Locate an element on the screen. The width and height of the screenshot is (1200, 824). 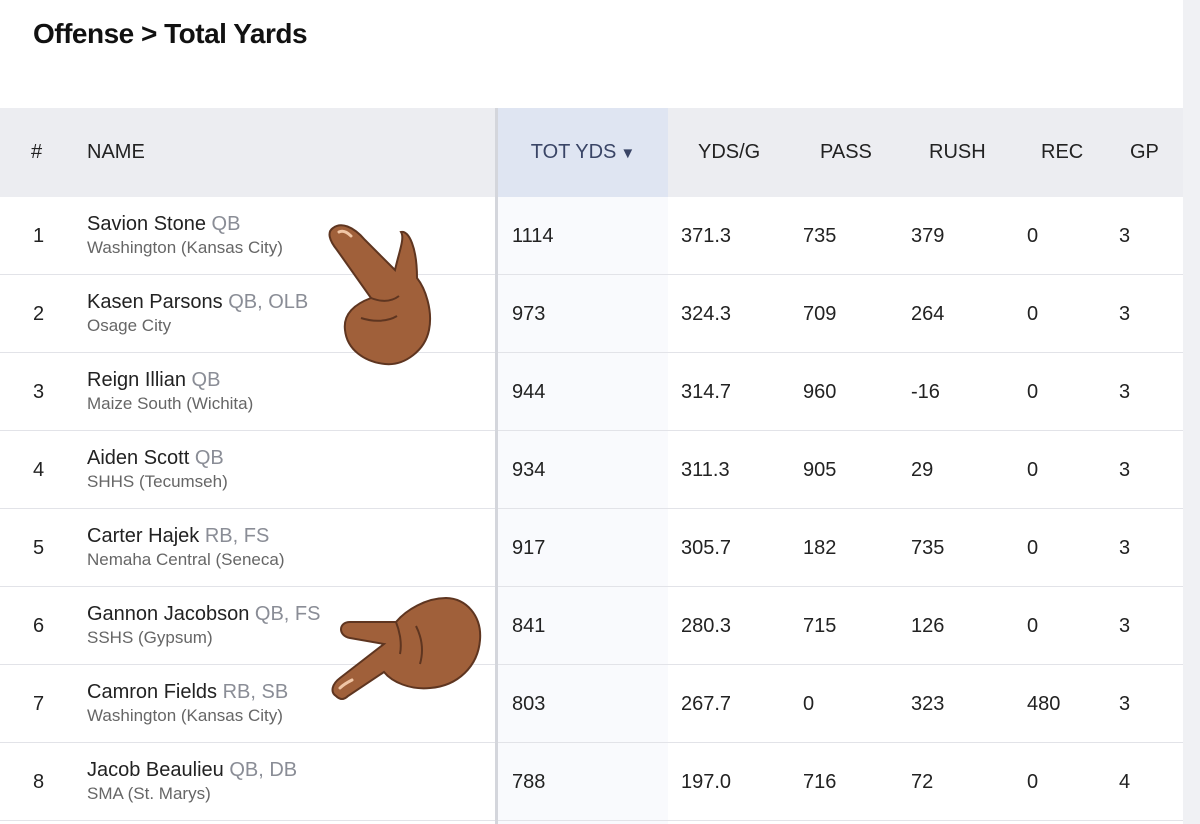
tot-yds-cell: 788 is located at coordinates (529, 782).